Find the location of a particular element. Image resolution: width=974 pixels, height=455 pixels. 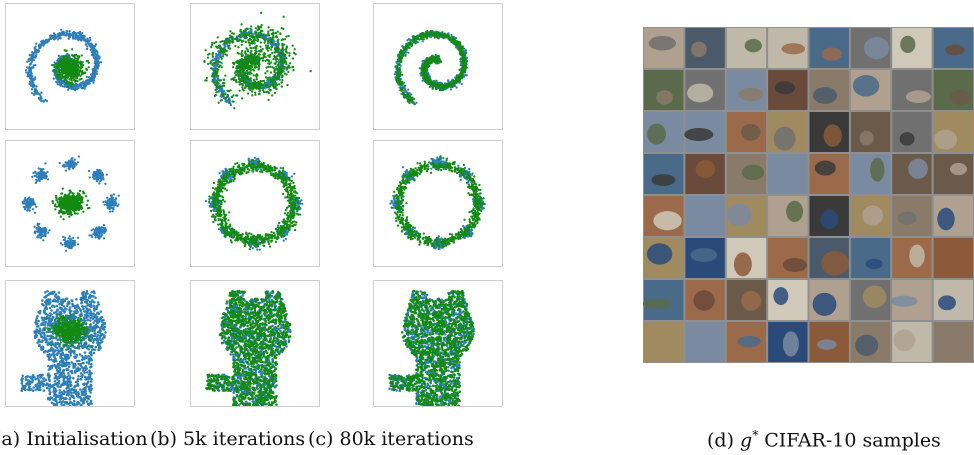

panel-cat-80k is located at coordinates (438, 343).